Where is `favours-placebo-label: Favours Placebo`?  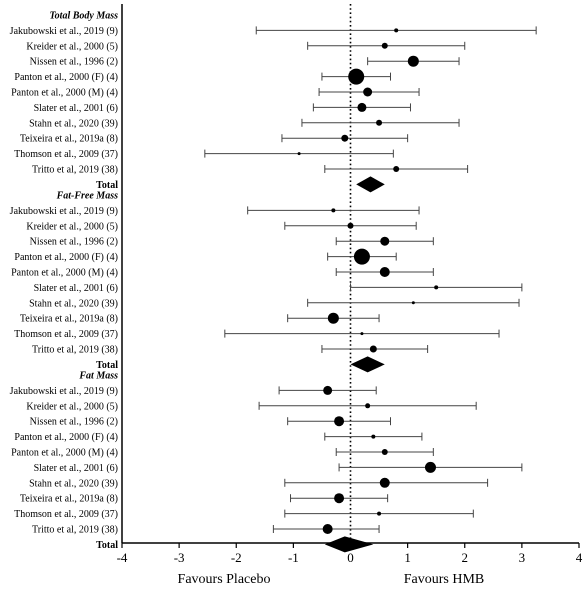
favours-placebo-label: Favours Placebo is located at coordinates (224, 579).